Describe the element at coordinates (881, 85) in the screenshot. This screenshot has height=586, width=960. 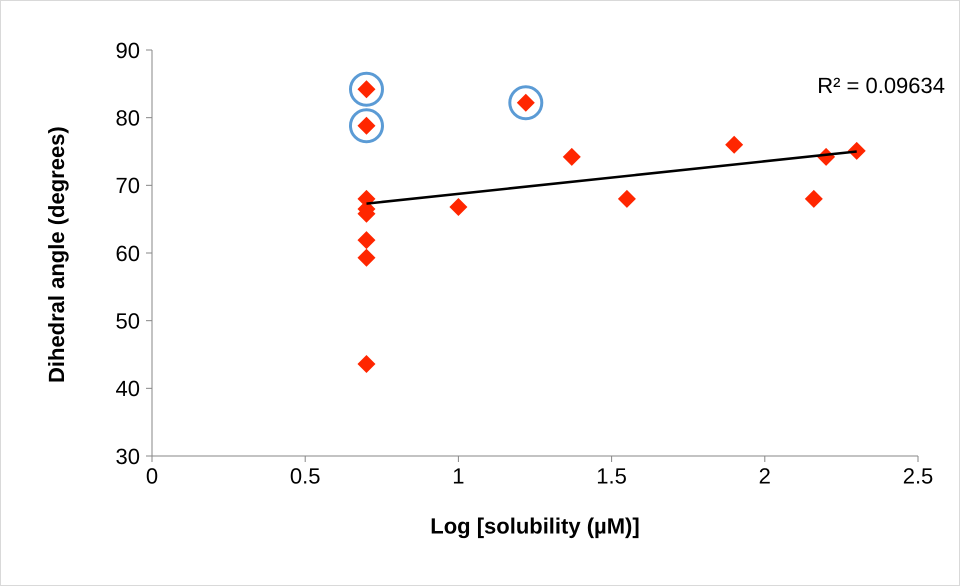
I see `annotation: R² = 0.09634` at that location.